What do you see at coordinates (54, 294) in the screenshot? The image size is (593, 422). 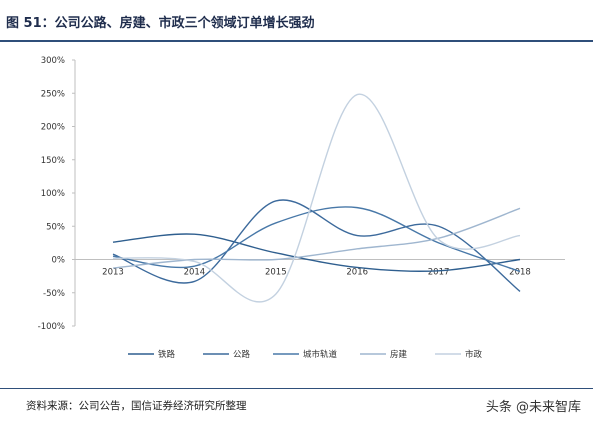 I see `y-tick-label: -50%` at bounding box center [54, 294].